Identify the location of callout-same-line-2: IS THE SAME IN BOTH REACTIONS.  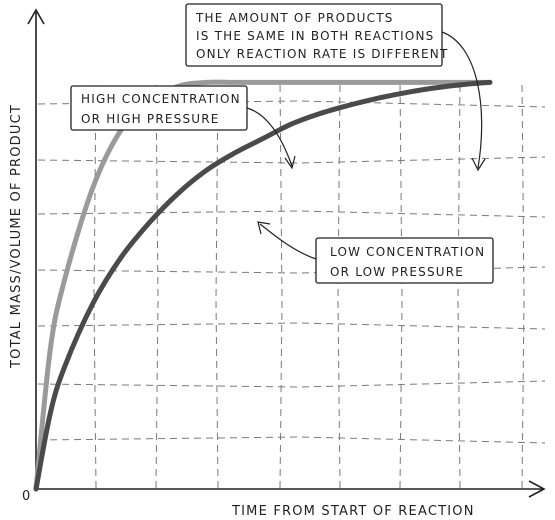
(315, 36).